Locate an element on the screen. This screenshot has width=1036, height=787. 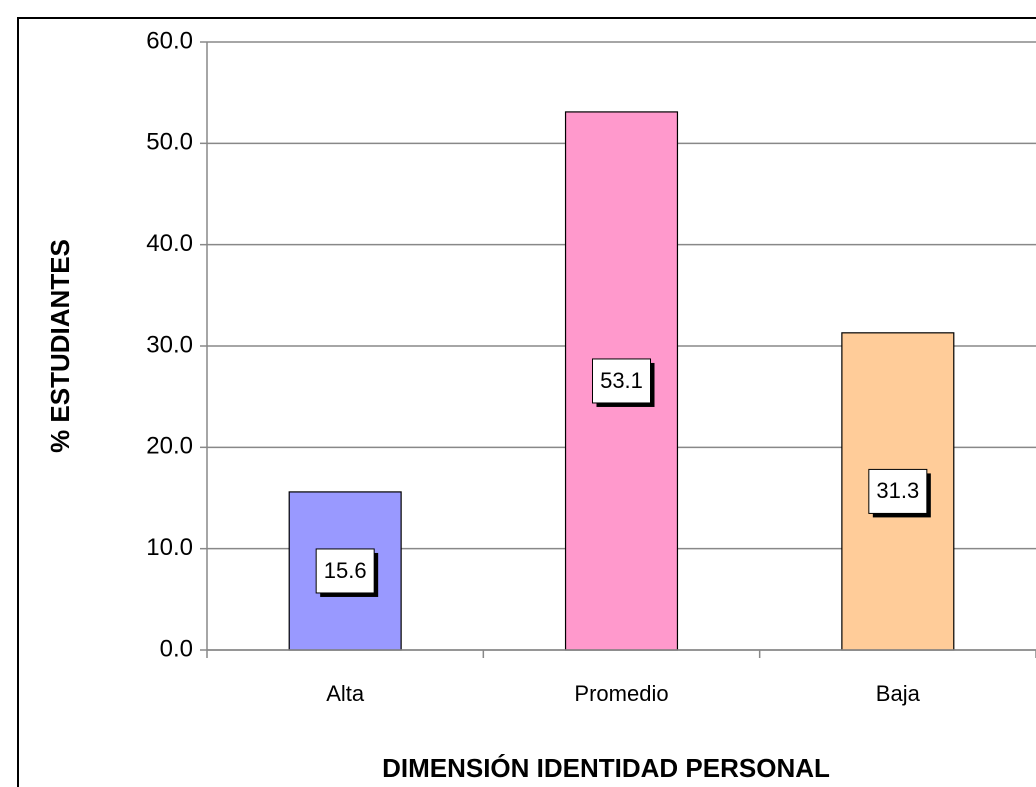
y-tick-label: 60.0 is located at coordinates (169, 40).